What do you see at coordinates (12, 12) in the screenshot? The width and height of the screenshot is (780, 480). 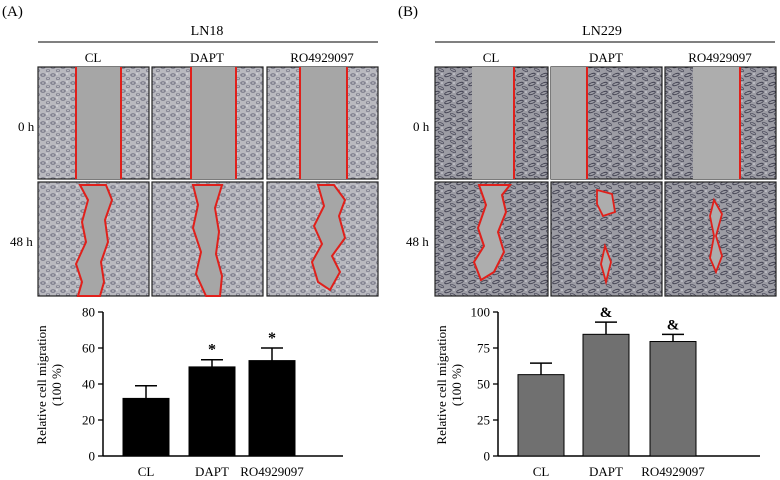 I see `panel-a-letter: (A)` at bounding box center [12, 12].